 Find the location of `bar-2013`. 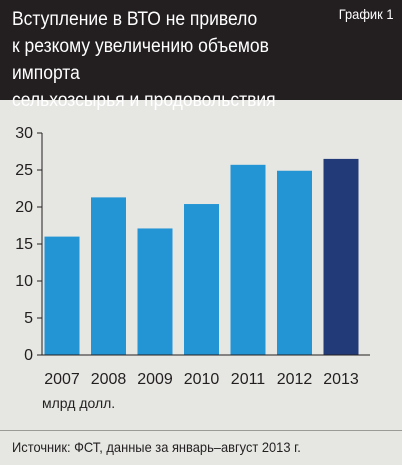

bar-2013 is located at coordinates (341, 256).